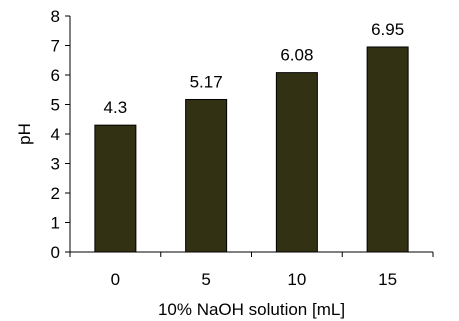 Image resolution: width=459 pixels, height=321 pixels. What do you see at coordinates (55, 193) in the screenshot?
I see `y-tick-label: 2` at bounding box center [55, 193].